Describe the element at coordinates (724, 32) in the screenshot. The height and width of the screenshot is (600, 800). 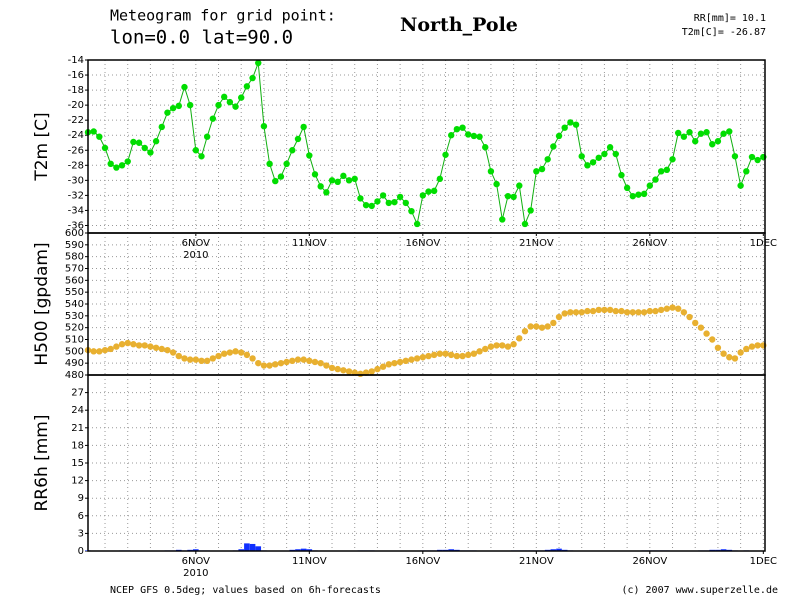
I see `t2m-value: T2m[C]= -26.87` at that location.